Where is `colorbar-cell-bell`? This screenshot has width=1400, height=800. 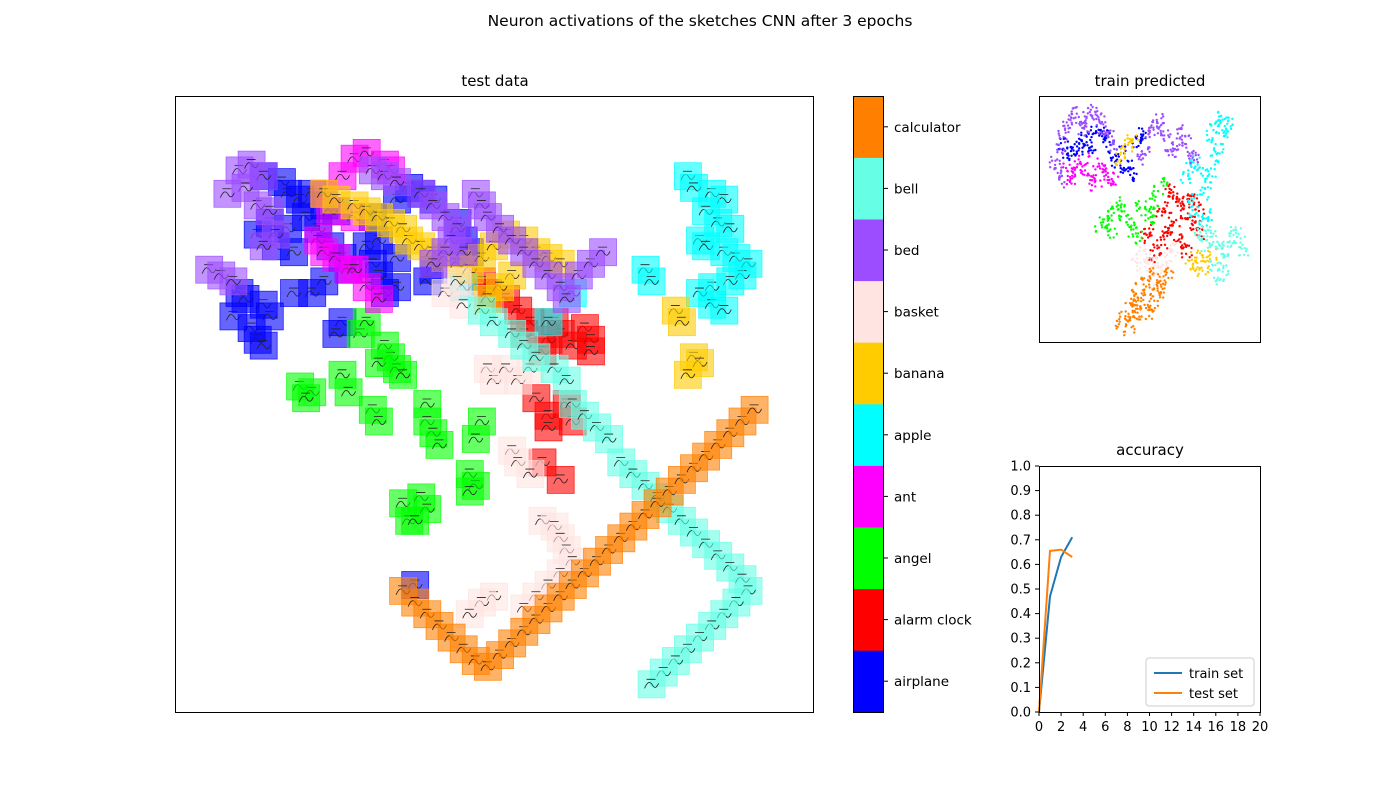 colorbar-cell-bell is located at coordinates (868, 188).